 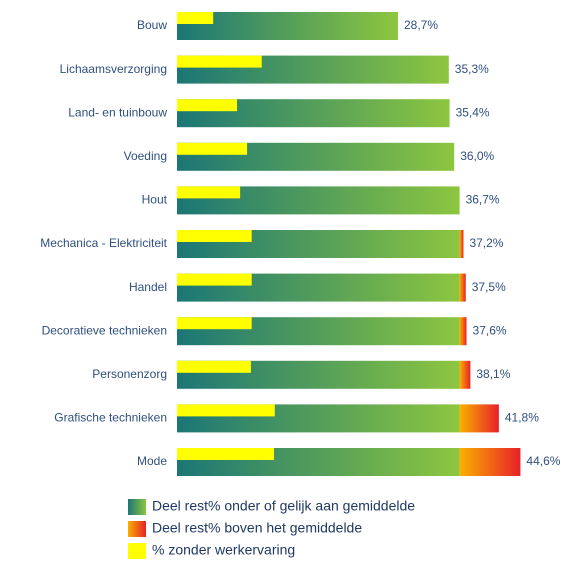 I want to click on category-label: Lichaamsverzorging, so click(x=113, y=69).